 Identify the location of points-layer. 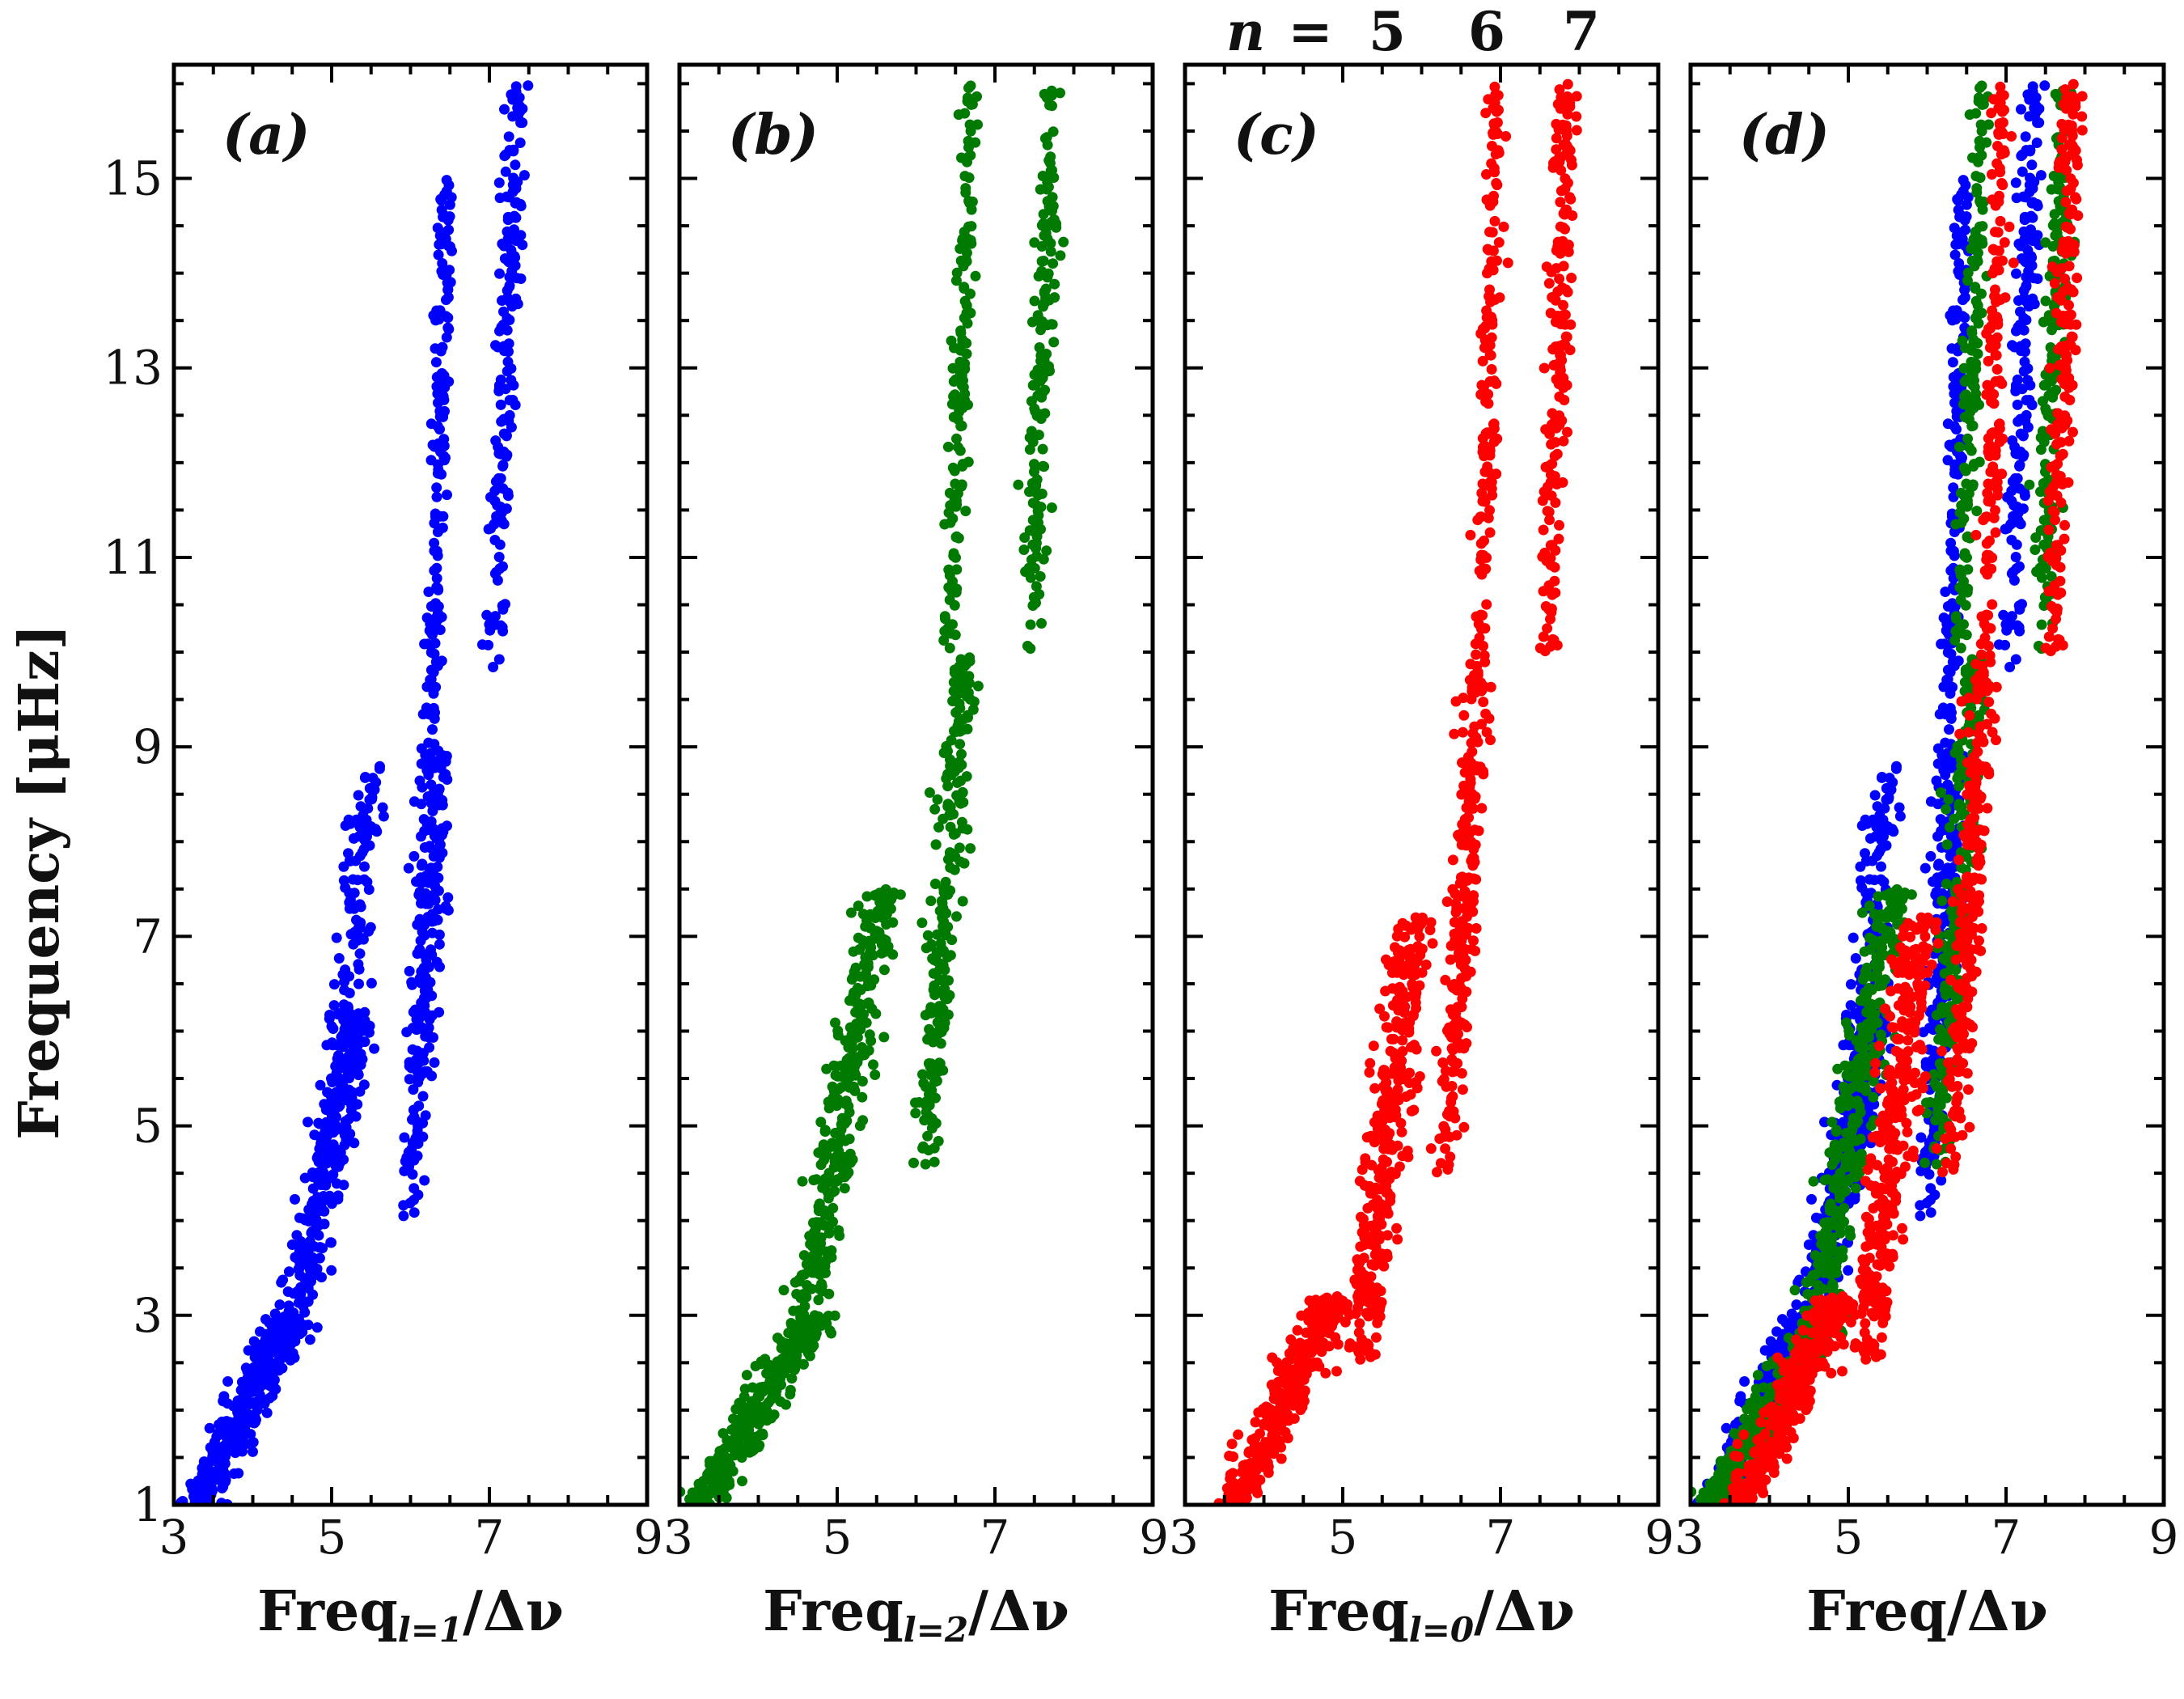
(1397, 791).